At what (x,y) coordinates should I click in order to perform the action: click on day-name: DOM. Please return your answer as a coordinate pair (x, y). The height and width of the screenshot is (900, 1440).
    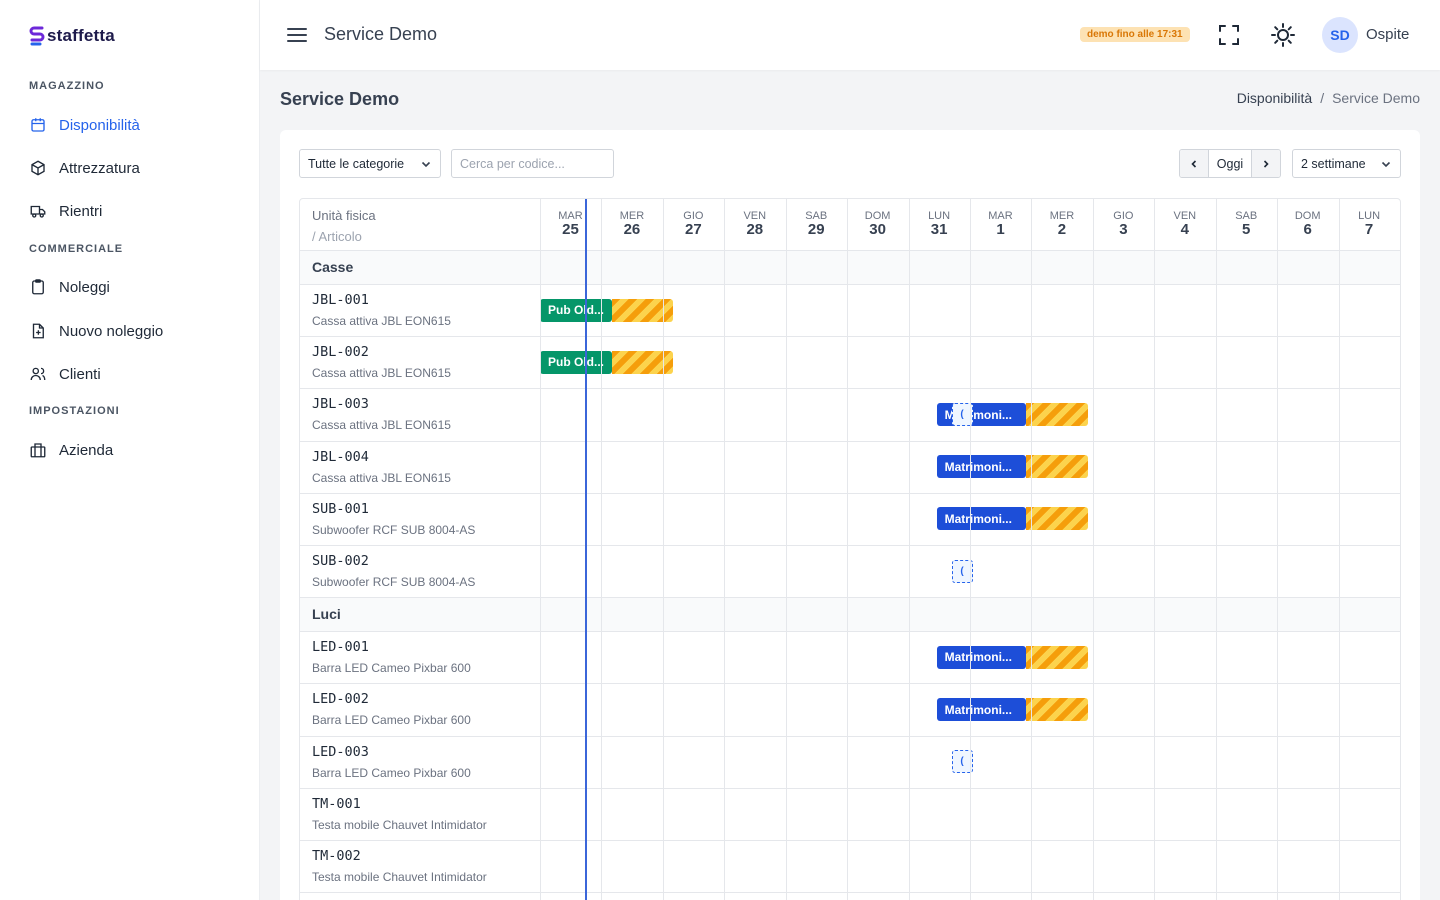
    Looking at the image, I should click on (1307, 216).